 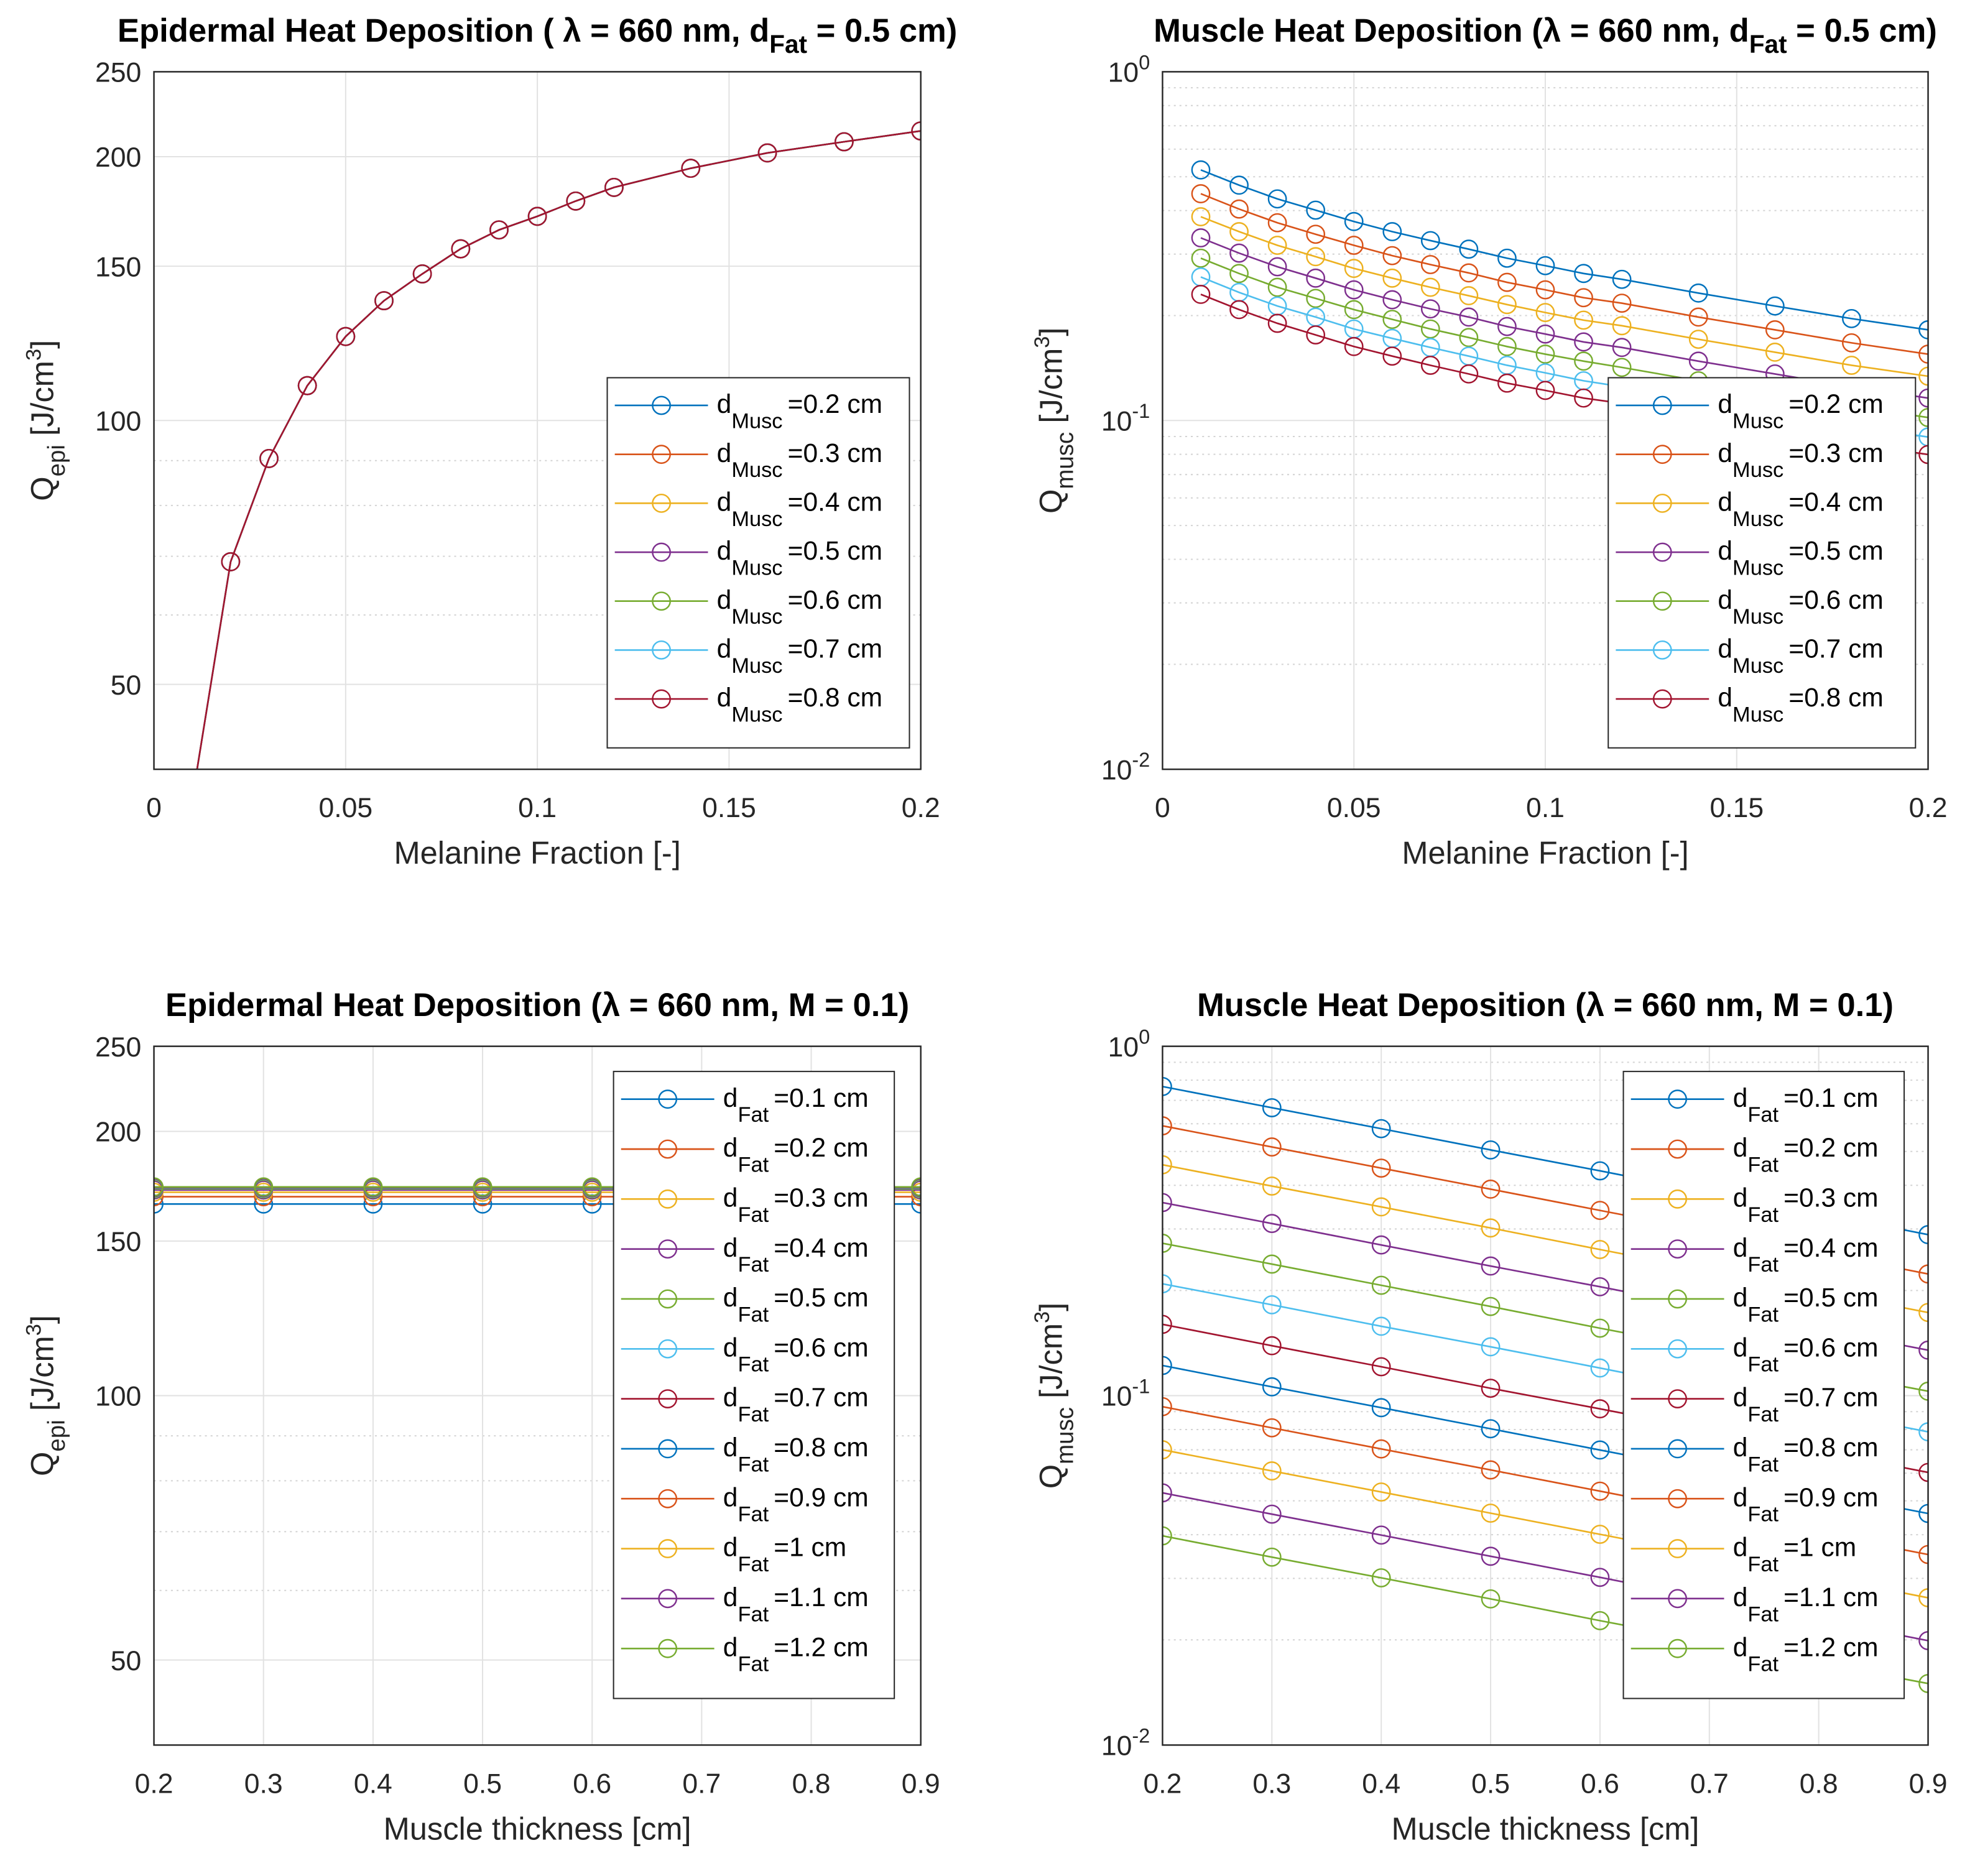 What do you see at coordinates (1125, 418) in the screenshot?
I see `y-tick-label: 10-1` at bounding box center [1125, 418].